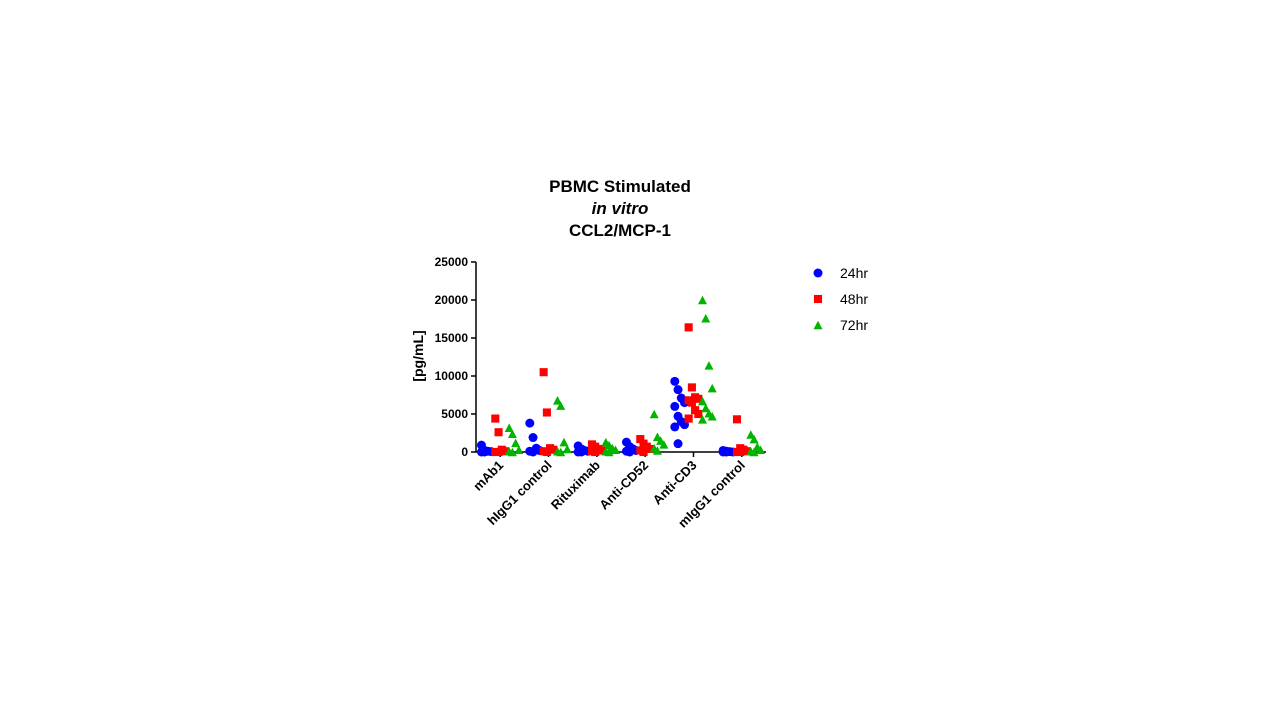 The width and height of the screenshot is (1280, 720). Describe the element at coordinates (452, 338) in the screenshot. I see `y-tick-label: 15000` at that location.